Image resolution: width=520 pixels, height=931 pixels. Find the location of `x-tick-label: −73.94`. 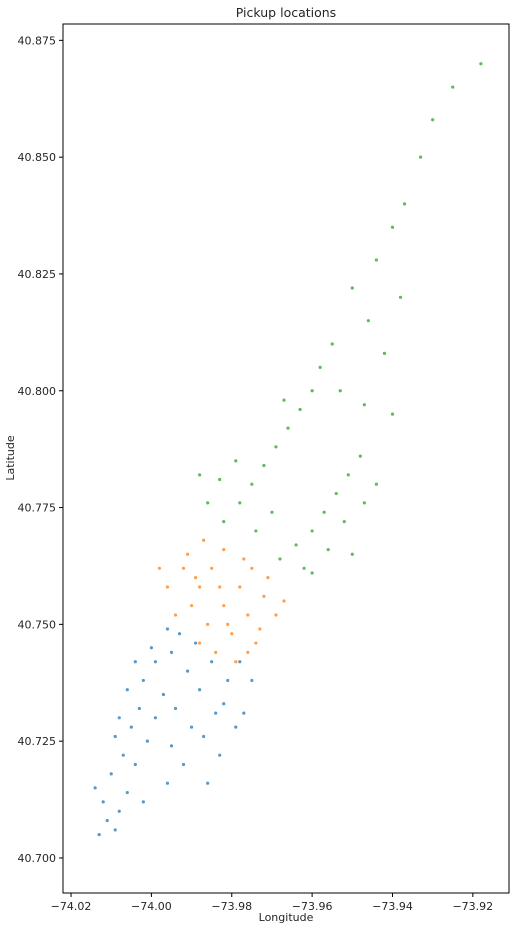

x-tick-label: −73.94 is located at coordinates (392, 906).